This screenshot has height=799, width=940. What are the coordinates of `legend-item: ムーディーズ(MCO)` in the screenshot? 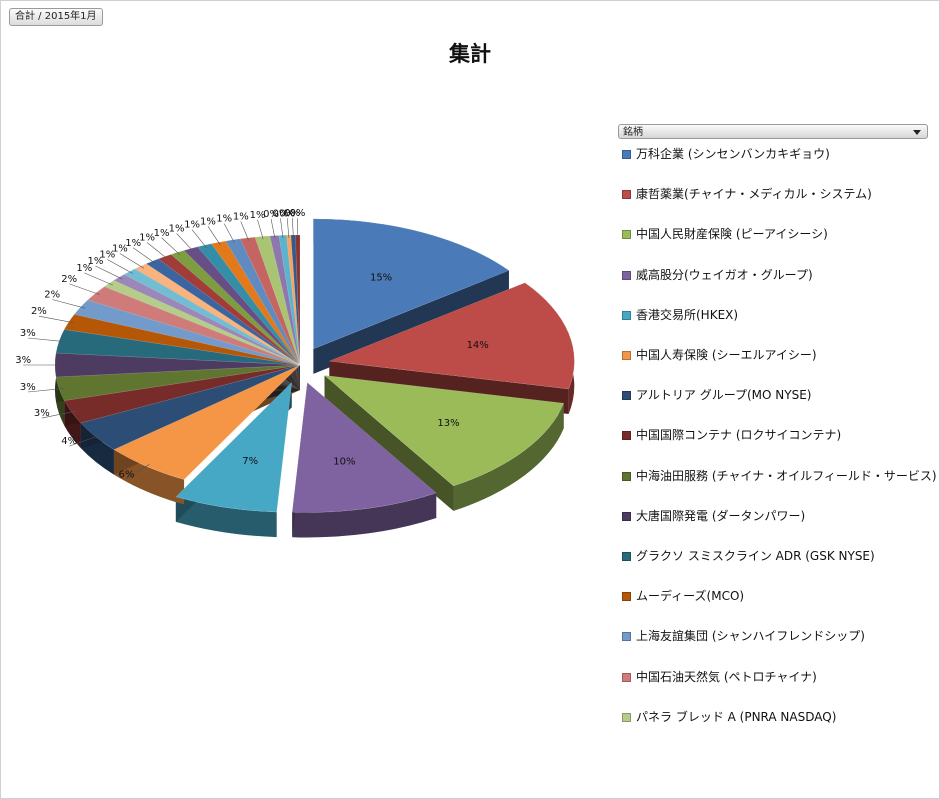 It's located at (683, 596).